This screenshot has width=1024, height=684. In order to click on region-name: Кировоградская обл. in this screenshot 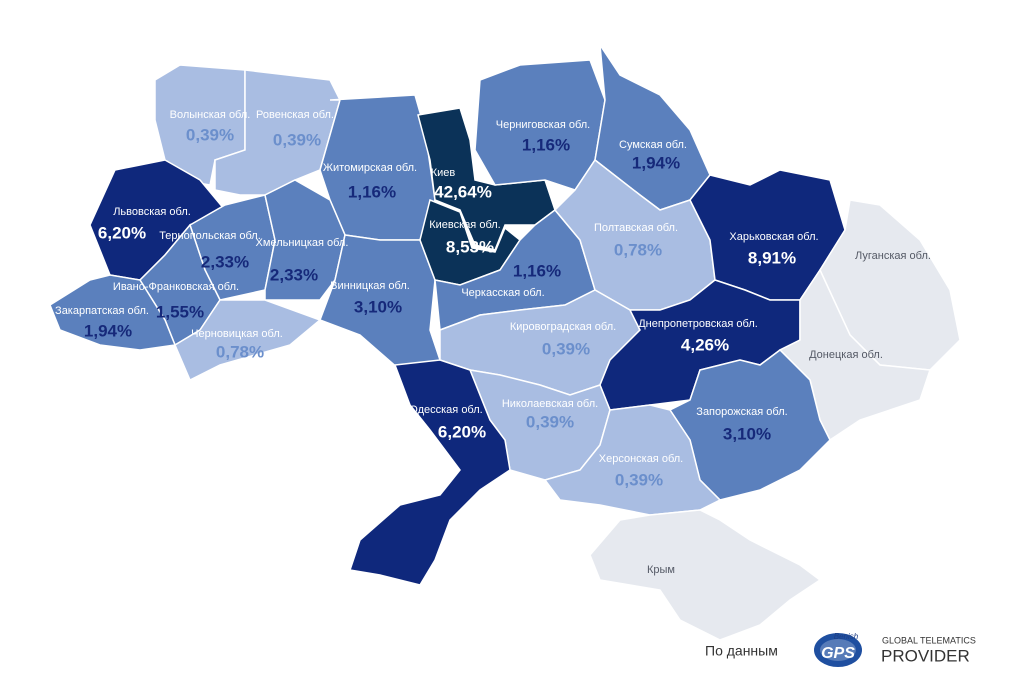, I will do `click(563, 327)`.